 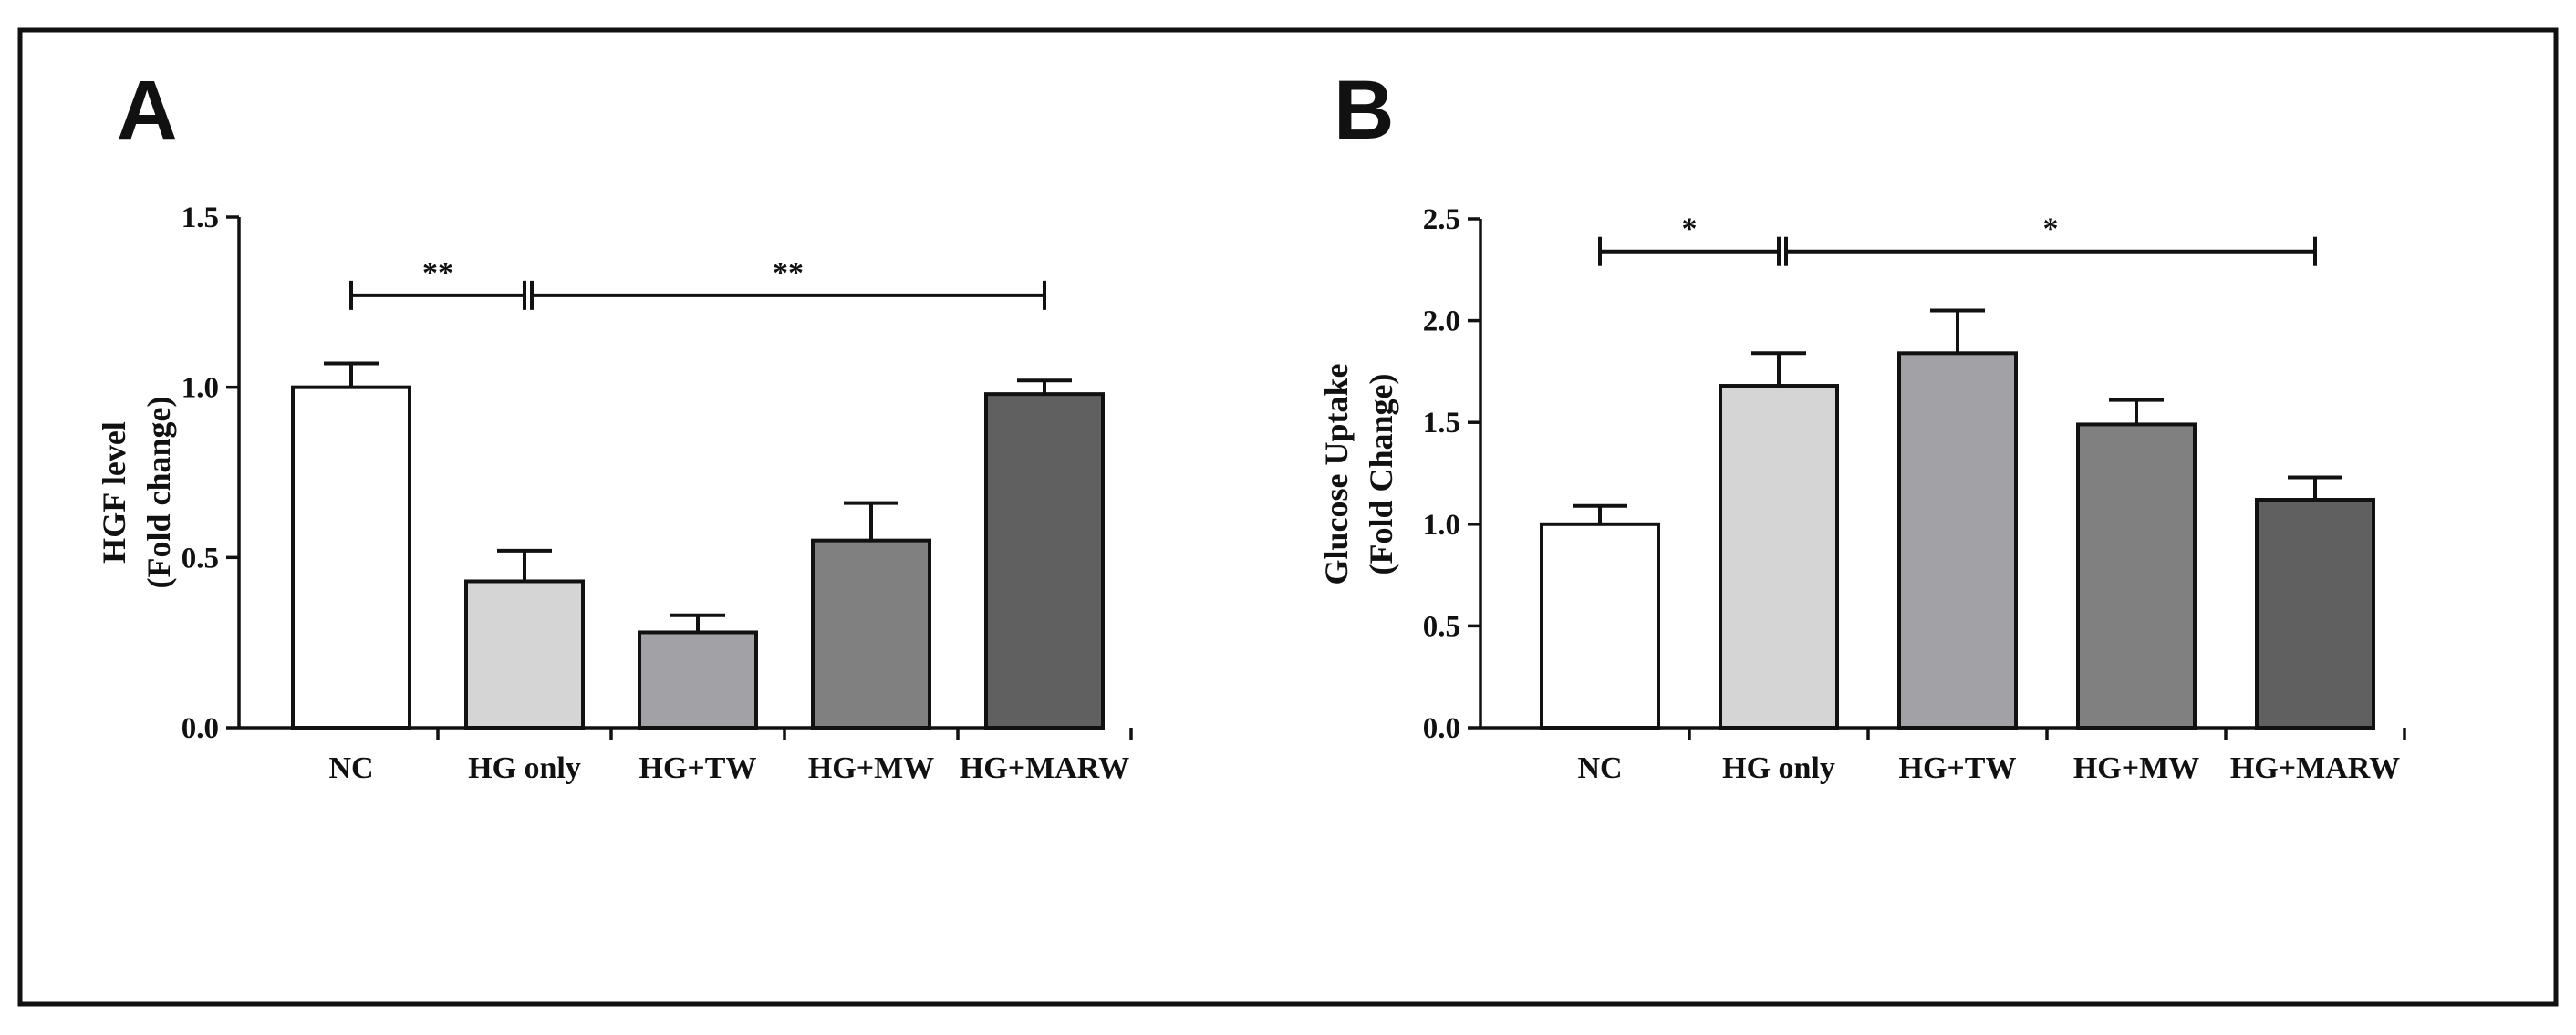 What do you see at coordinates (2136, 768) in the screenshot?
I see `panel-b-category-label: HG+MW` at bounding box center [2136, 768].